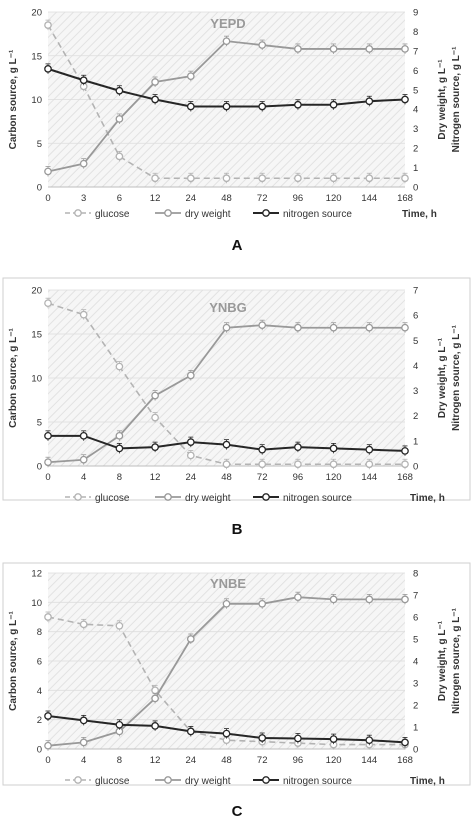 This screenshot has height=823, width=474. I want to click on y-right-axis-label: Dry weight, g L⁻¹, so click(442, 660).